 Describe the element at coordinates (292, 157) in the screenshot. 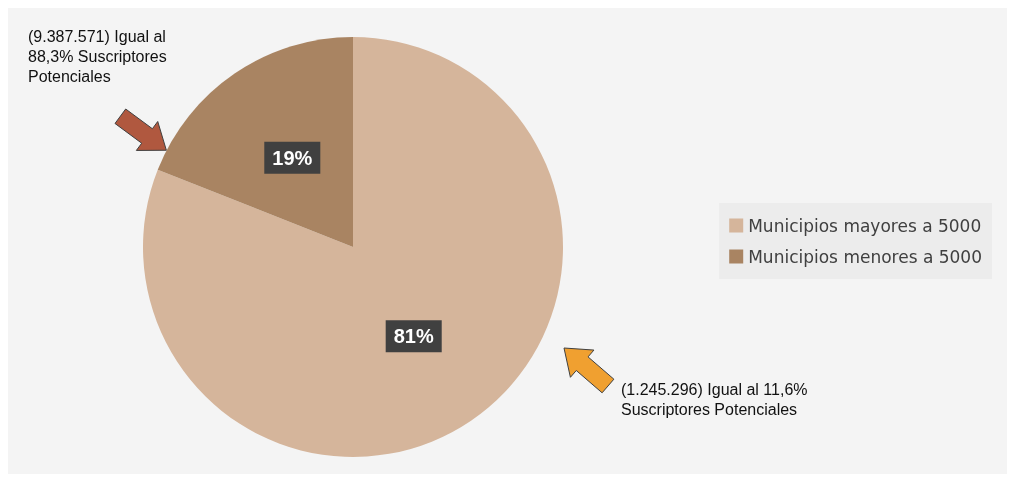

I see `data-label: 19%` at that location.